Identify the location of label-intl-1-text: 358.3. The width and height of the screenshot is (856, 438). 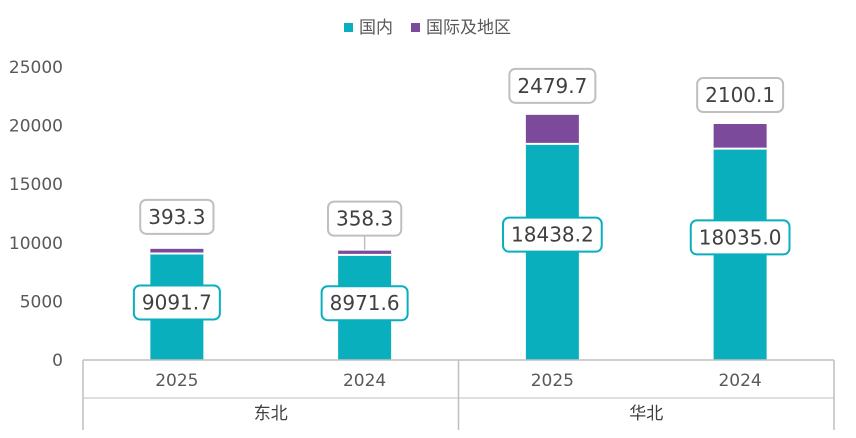
(364, 219).